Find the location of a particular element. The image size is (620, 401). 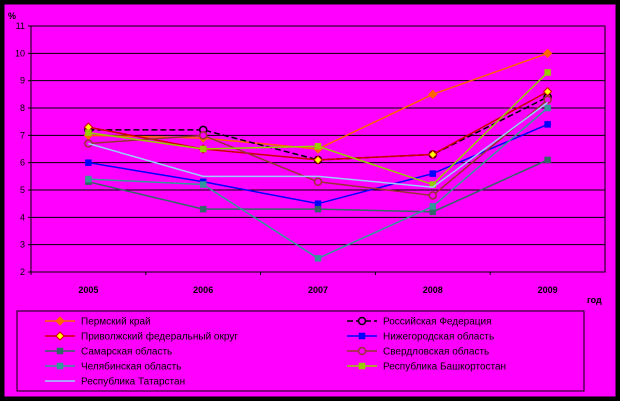

legend-label: Нижегородская область is located at coordinates (438, 337).